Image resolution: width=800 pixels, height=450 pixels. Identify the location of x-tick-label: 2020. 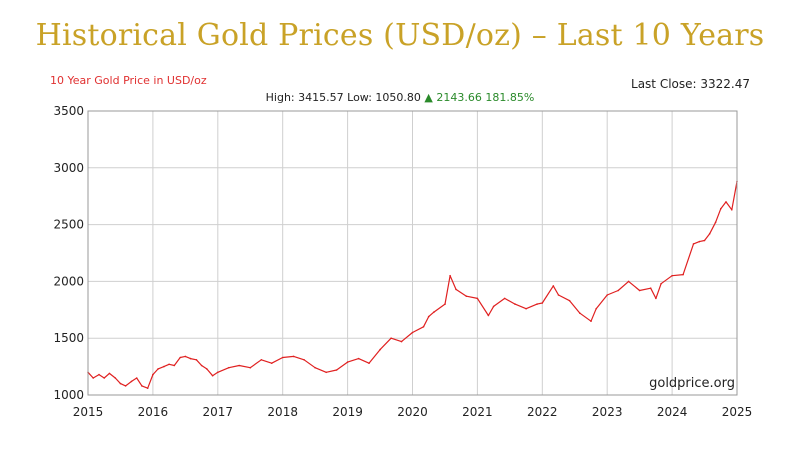
(412, 412).